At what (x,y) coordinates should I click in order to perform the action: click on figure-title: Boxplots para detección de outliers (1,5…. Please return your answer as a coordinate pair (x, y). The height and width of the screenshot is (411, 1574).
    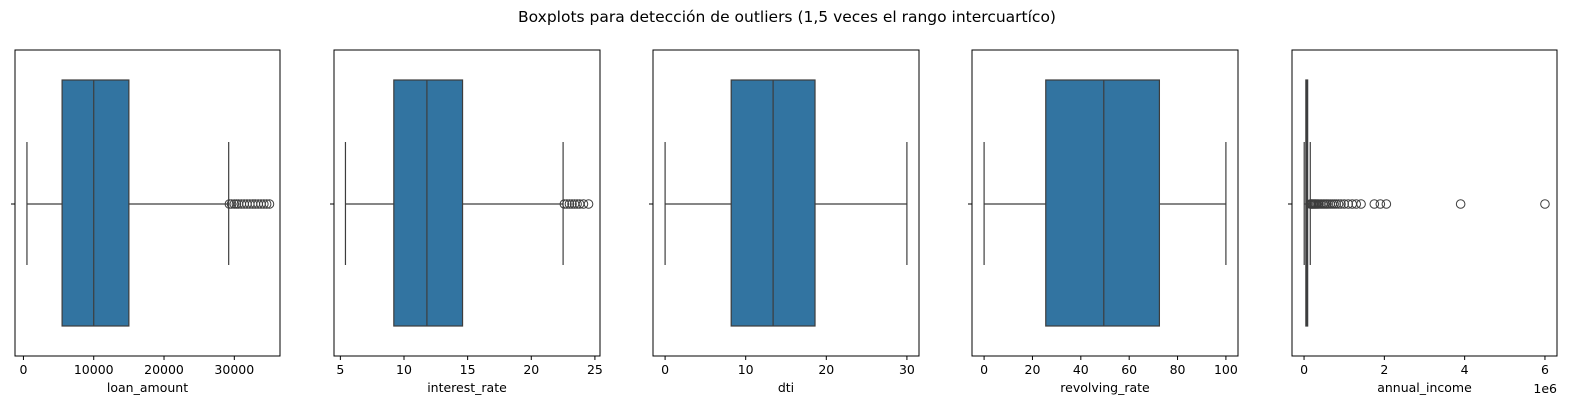
    Looking at the image, I should click on (787, 17).